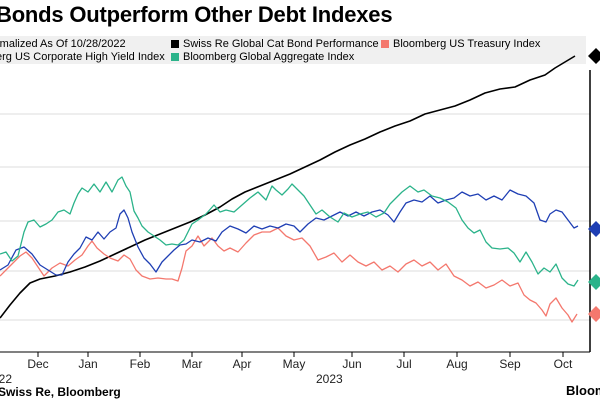 The width and height of the screenshot is (600, 400). What do you see at coordinates (87, 364) in the screenshot?
I see `x-tick-label: Jan` at bounding box center [87, 364].